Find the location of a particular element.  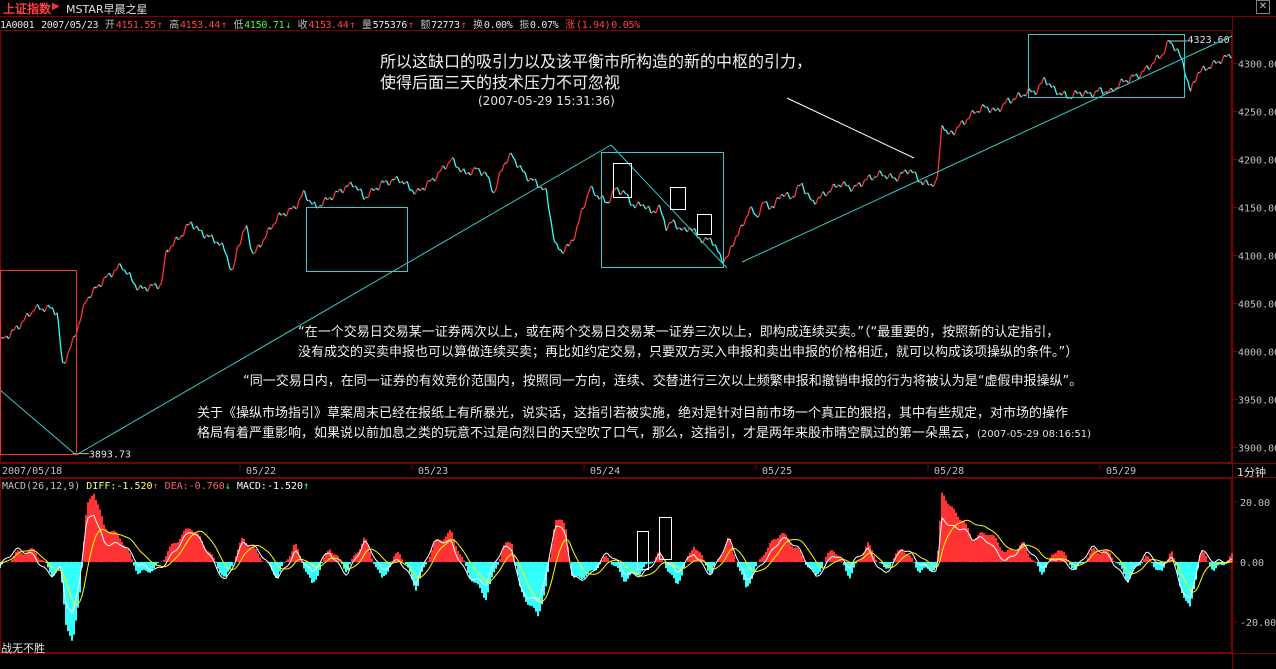

macd-bars-positive is located at coordinates (618, 527).